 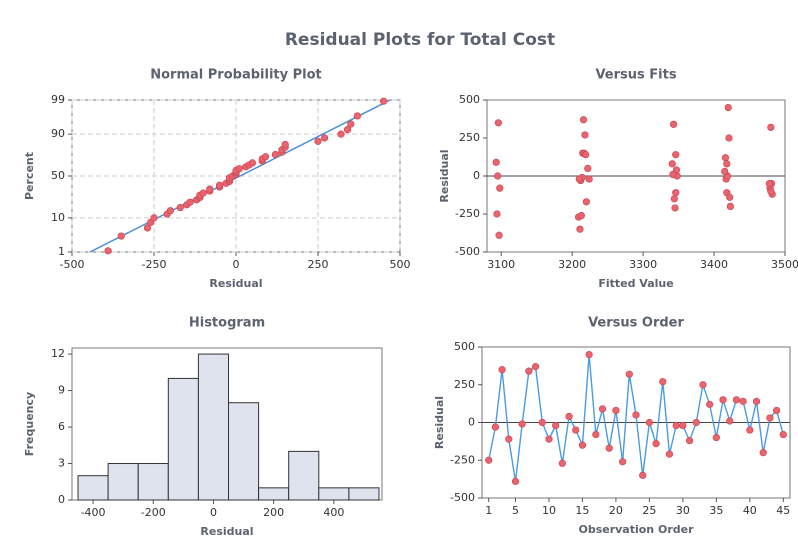 What do you see at coordinates (61, 390) in the screenshot?
I see `y-tick-label: 9` at bounding box center [61, 390].